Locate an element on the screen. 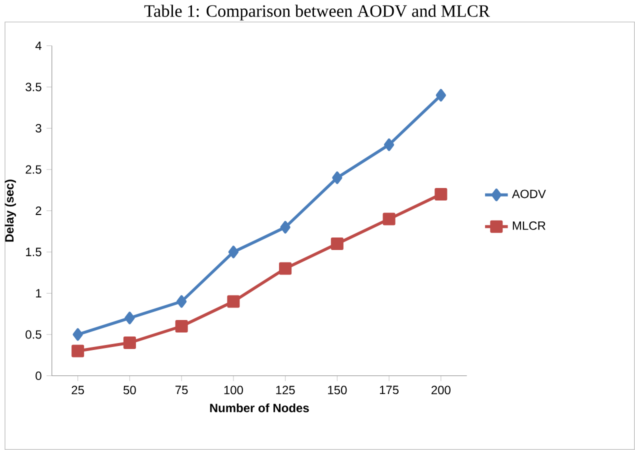  chart-title: Table 1: Comparison between AODV and MLCR is located at coordinates (317, 12).